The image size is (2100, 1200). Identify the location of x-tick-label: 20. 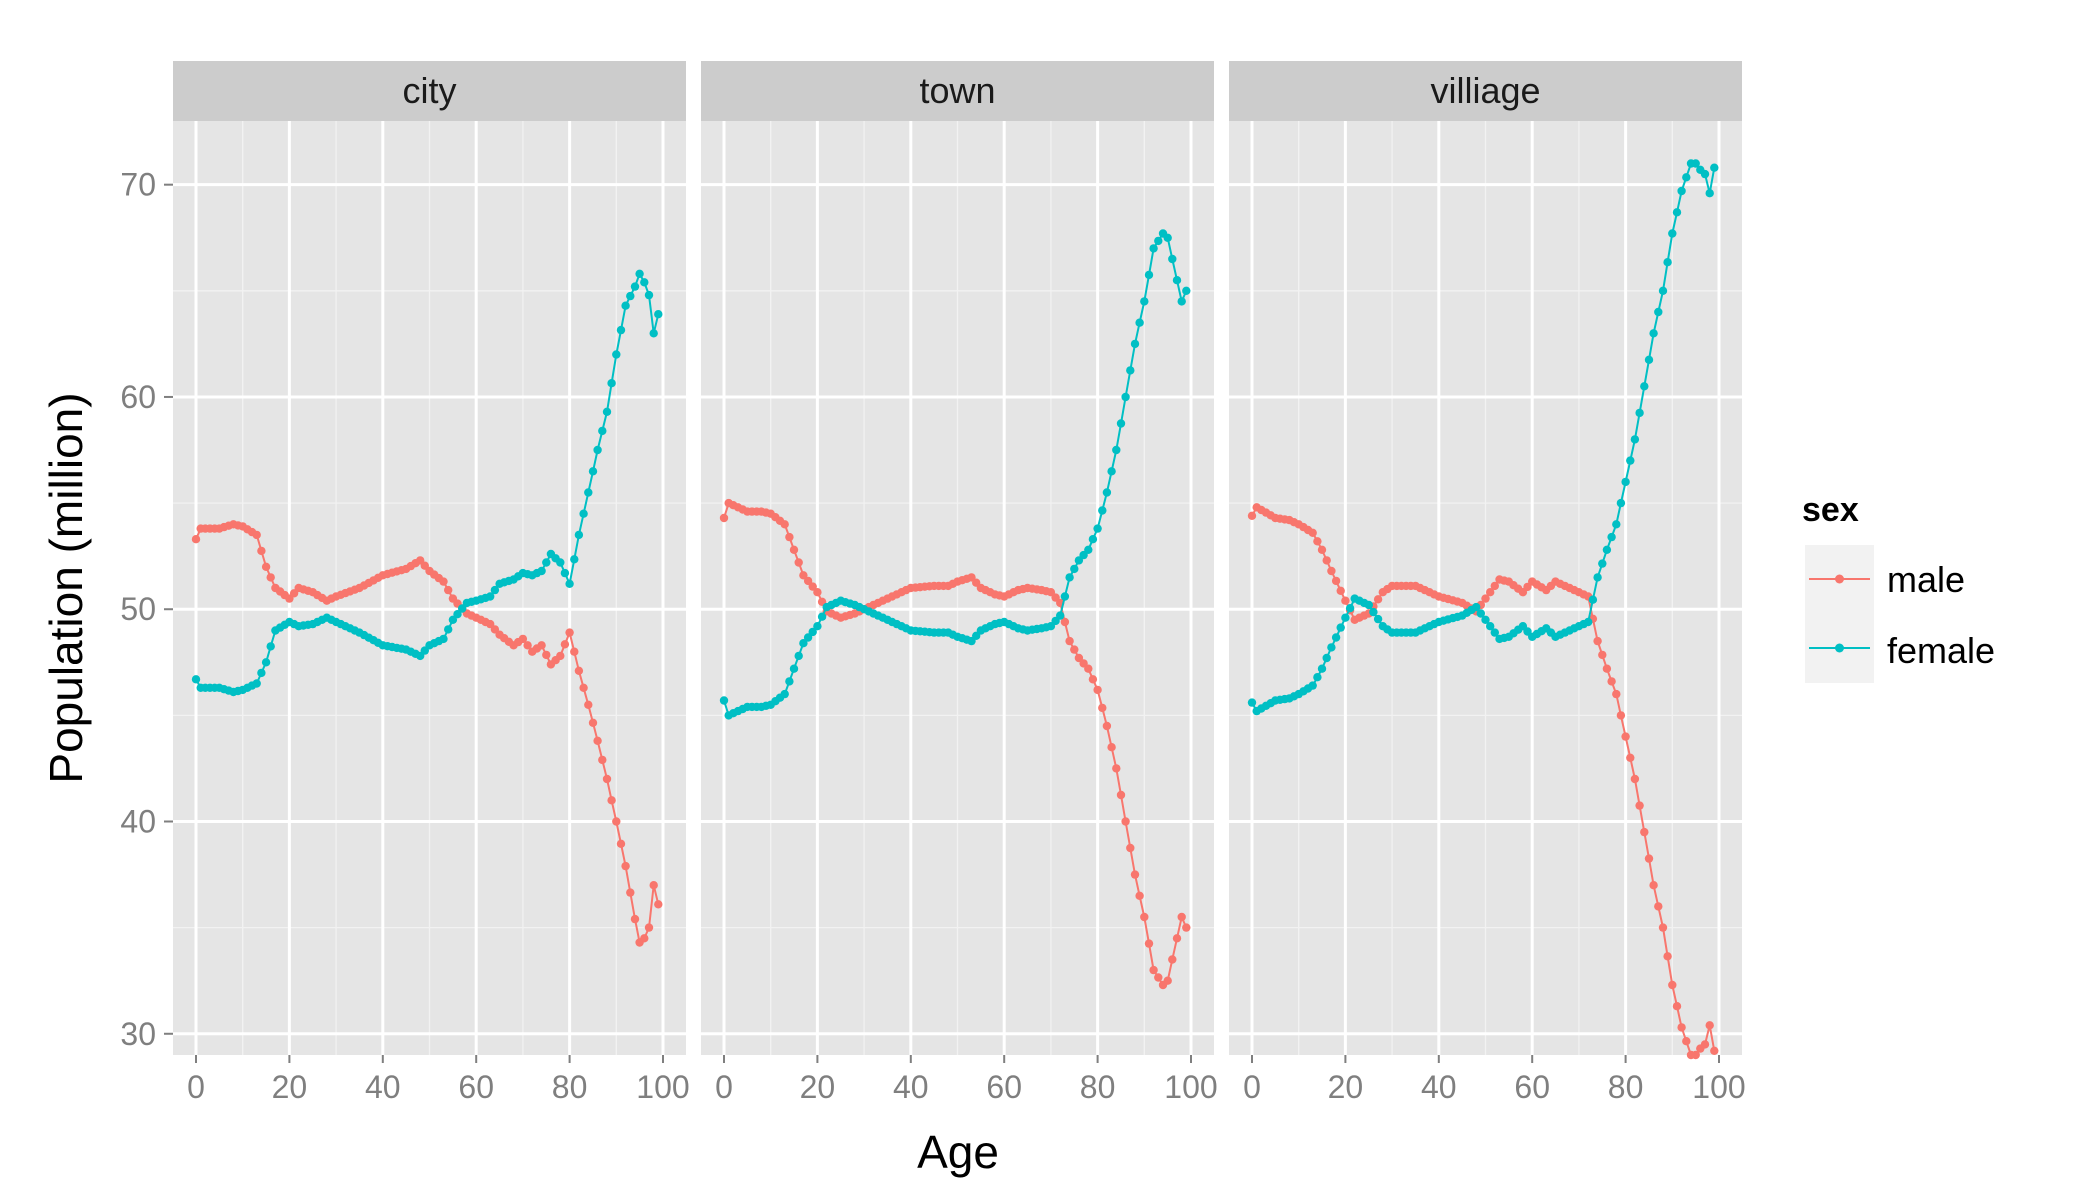
(1346, 1087).